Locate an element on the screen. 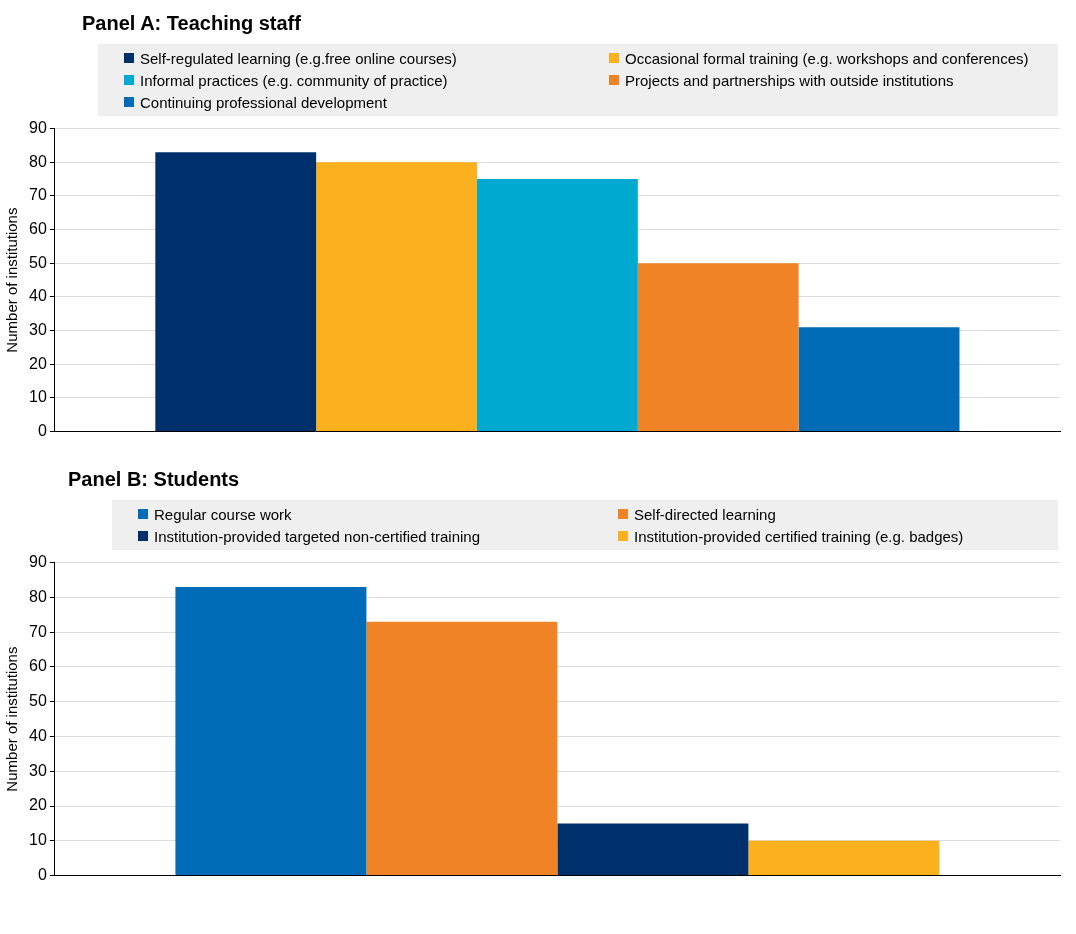 The image size is (1076, 934). legend-label: Regular course work is located at coordinates (223, 514).